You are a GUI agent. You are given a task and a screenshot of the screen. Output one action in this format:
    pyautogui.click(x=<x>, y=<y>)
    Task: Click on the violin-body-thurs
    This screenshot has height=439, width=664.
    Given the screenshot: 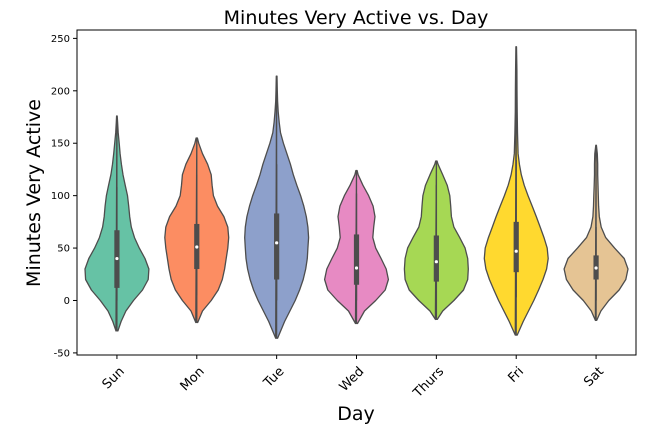 What is the action you would take?
    pyautogui.click(x=436, y=240)
    